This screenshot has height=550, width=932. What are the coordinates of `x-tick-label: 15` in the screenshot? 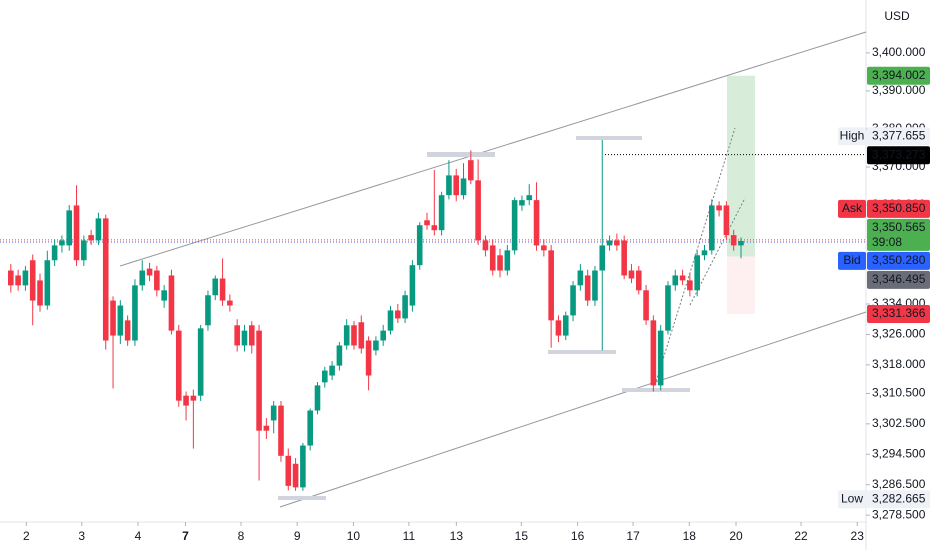 It's located at (522, 536).